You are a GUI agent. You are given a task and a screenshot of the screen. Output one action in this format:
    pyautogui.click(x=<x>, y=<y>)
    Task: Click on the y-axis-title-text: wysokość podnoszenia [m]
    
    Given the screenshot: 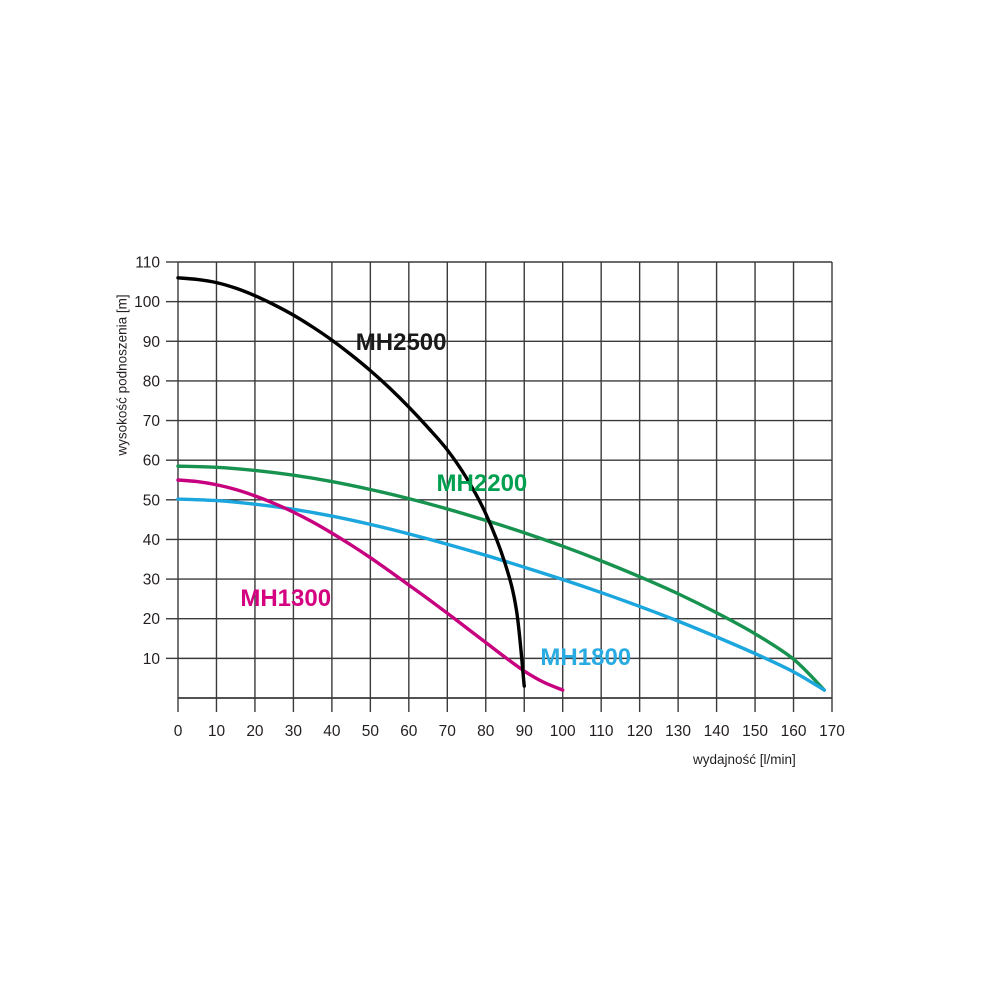 What is the action you would take?
    pyautogui.click(x=122, y=375)
    